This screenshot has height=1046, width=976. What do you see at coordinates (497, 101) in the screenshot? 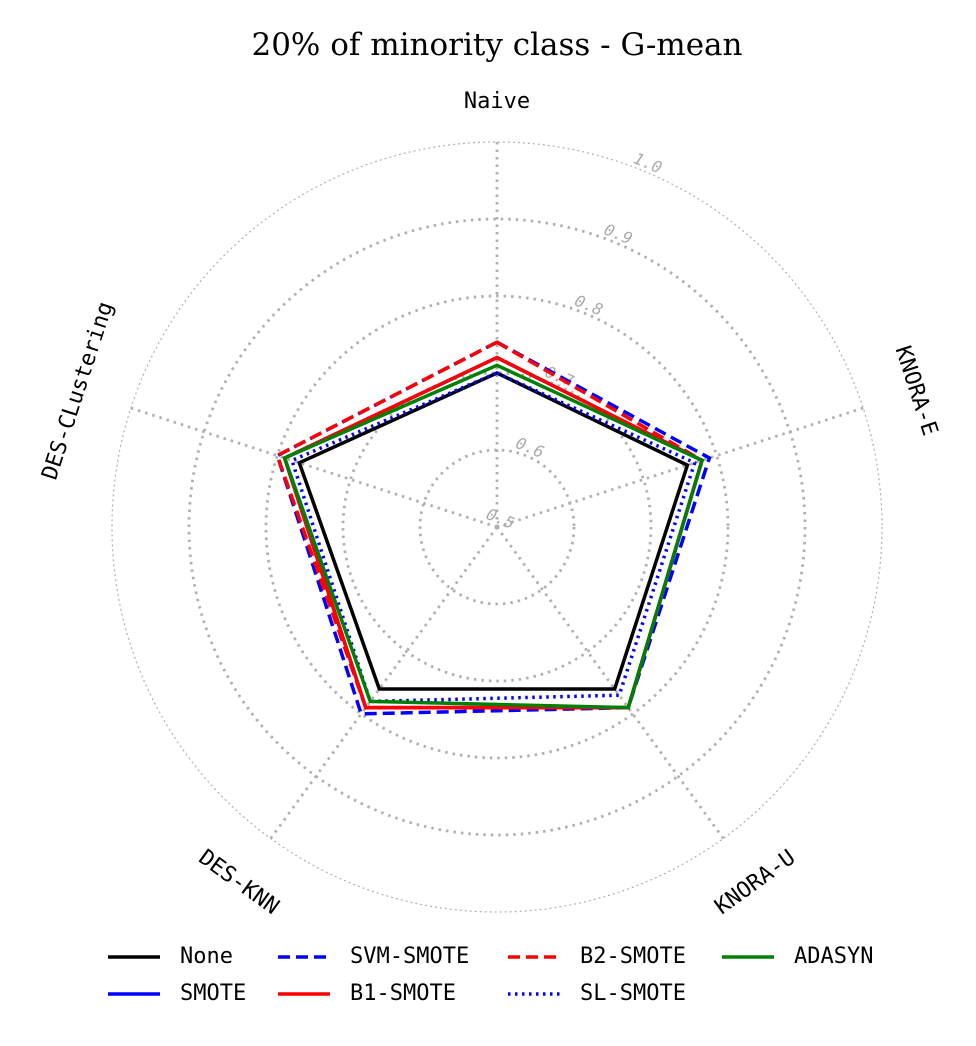
I see `axis-label-naive: Naive` at bounding box center [497, 101].